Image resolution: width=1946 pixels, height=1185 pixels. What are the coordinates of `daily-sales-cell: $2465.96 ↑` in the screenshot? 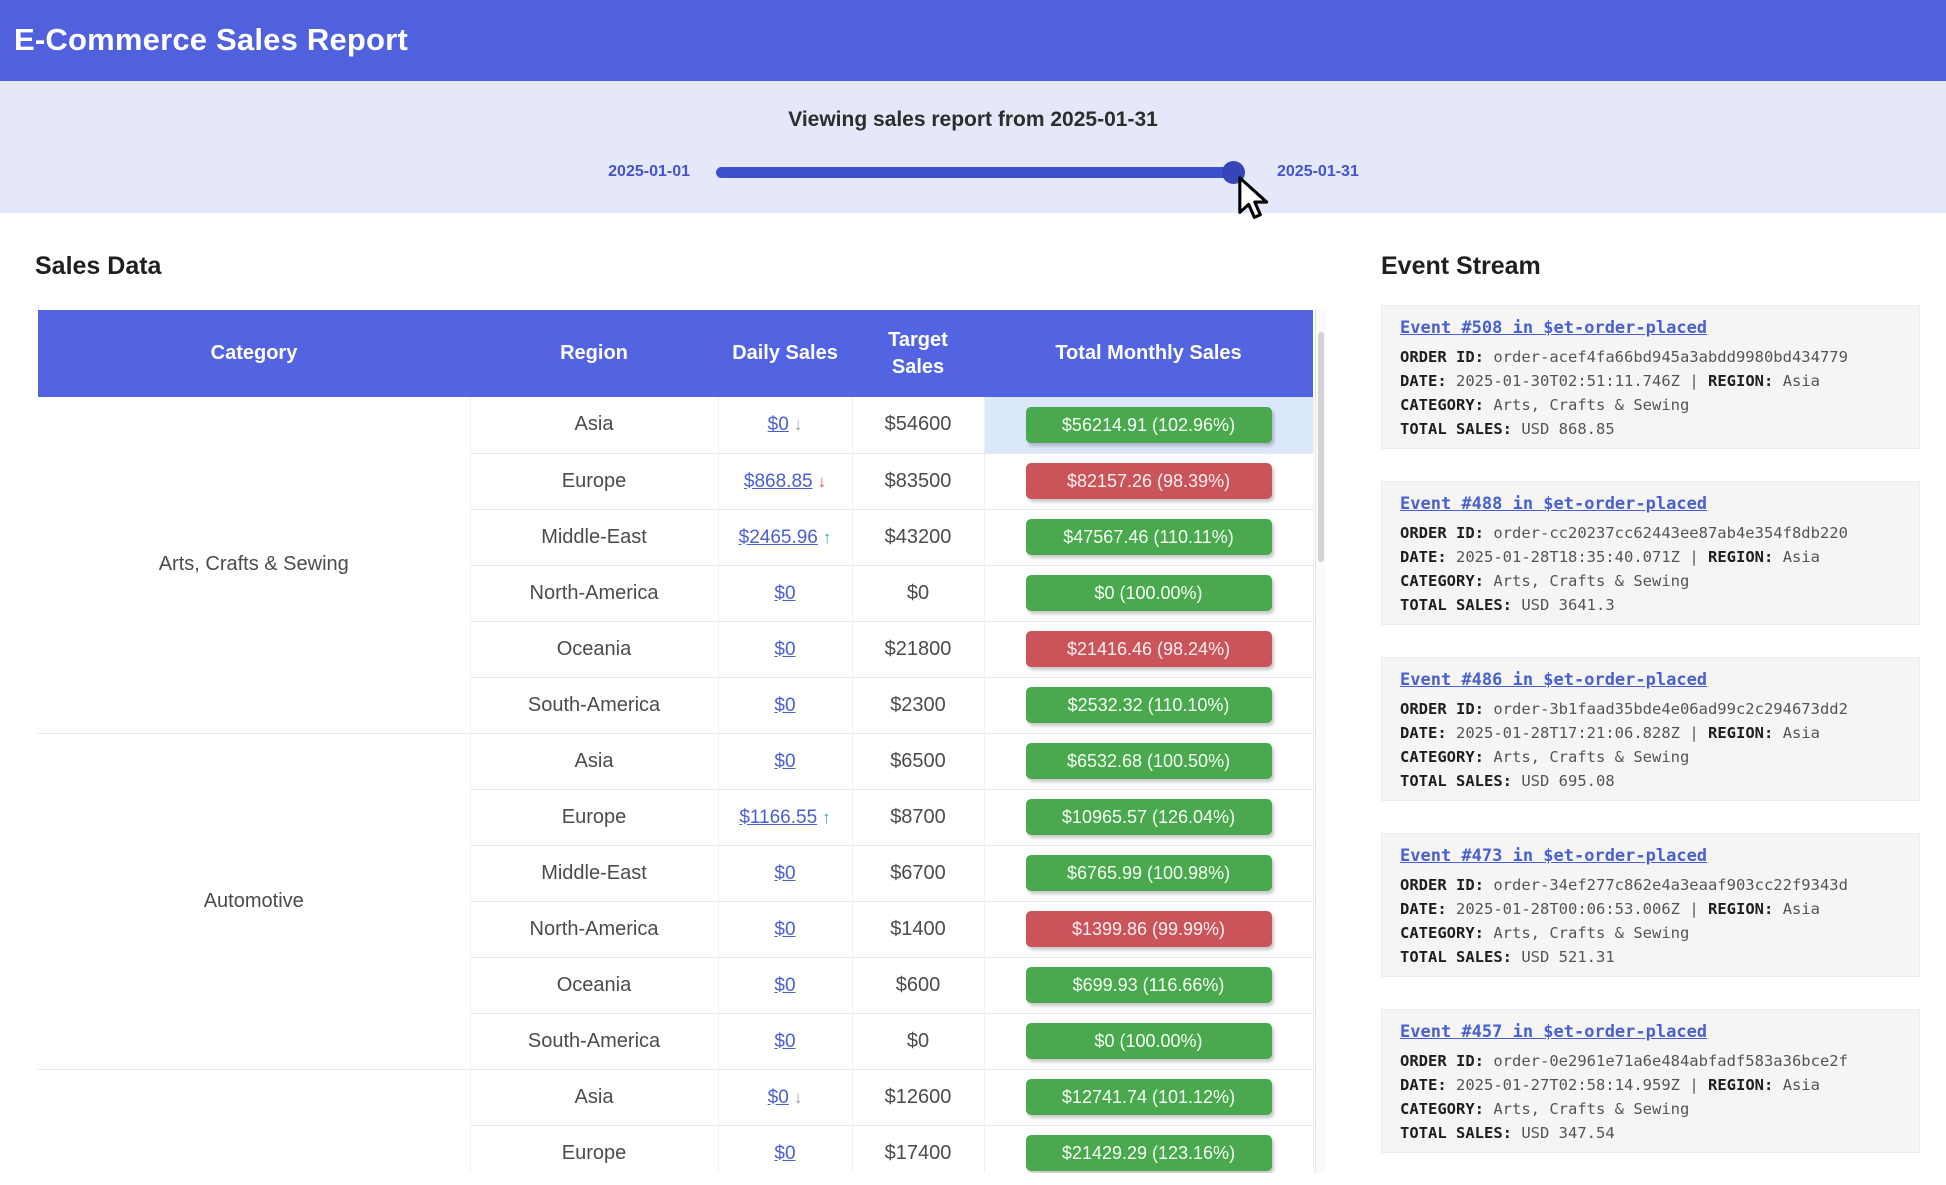 It's located at (785, 537).